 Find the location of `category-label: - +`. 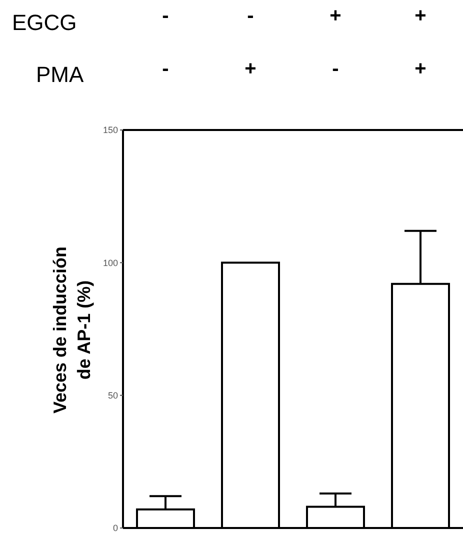

category-label: - + is located at coordinates (250, 42).